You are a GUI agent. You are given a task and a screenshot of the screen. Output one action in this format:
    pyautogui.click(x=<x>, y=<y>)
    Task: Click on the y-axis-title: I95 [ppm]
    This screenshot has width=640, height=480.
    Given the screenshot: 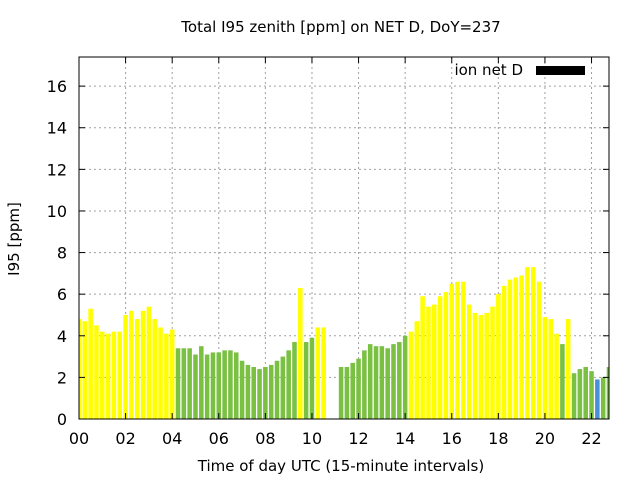 What is the action you would take?
    pyautogui.click(x=14, y=239)
    